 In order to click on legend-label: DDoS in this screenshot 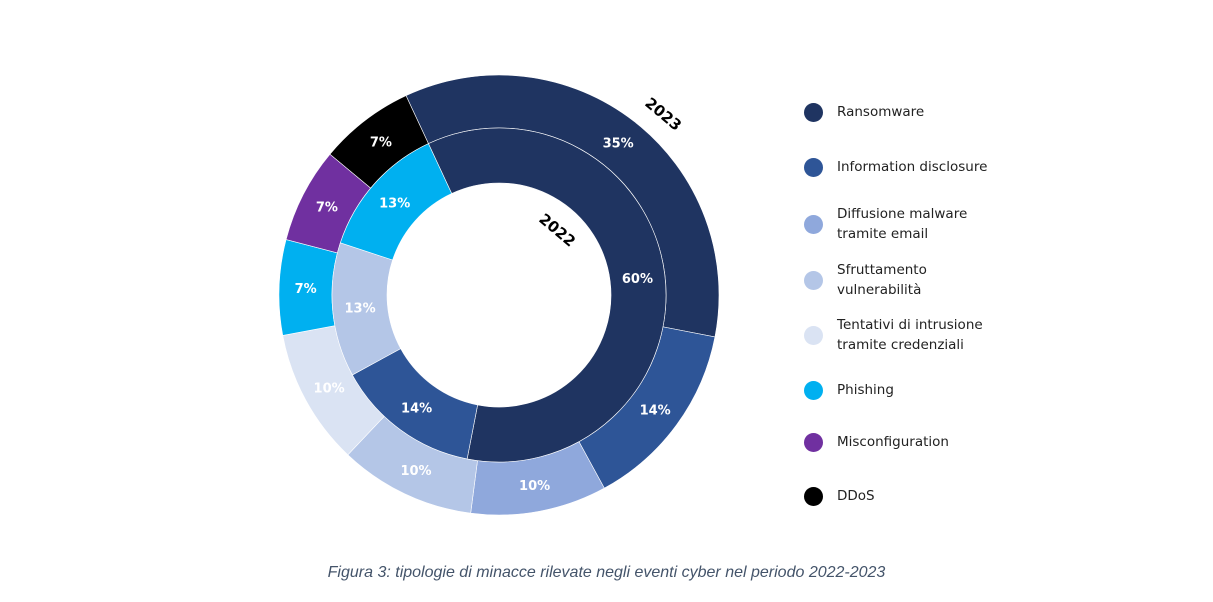, I will do `click(856, 496)`.